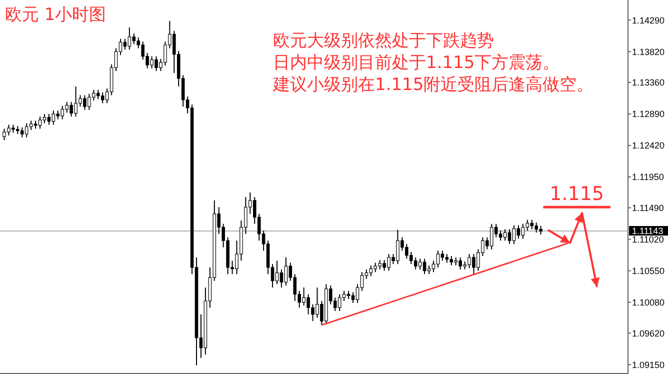  Describe the element at coordinates (648, 333) in the screenshot. I see `y-tick-label: 1.09620` at that location.